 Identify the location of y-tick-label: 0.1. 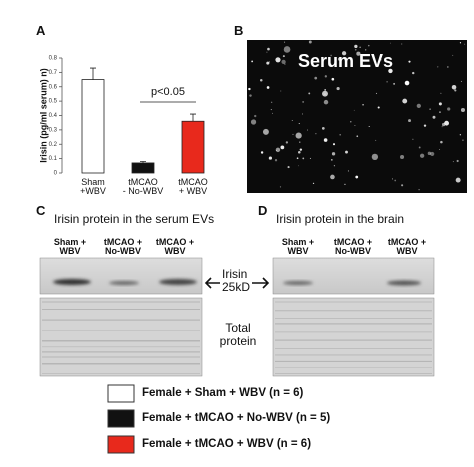
(53, 159).